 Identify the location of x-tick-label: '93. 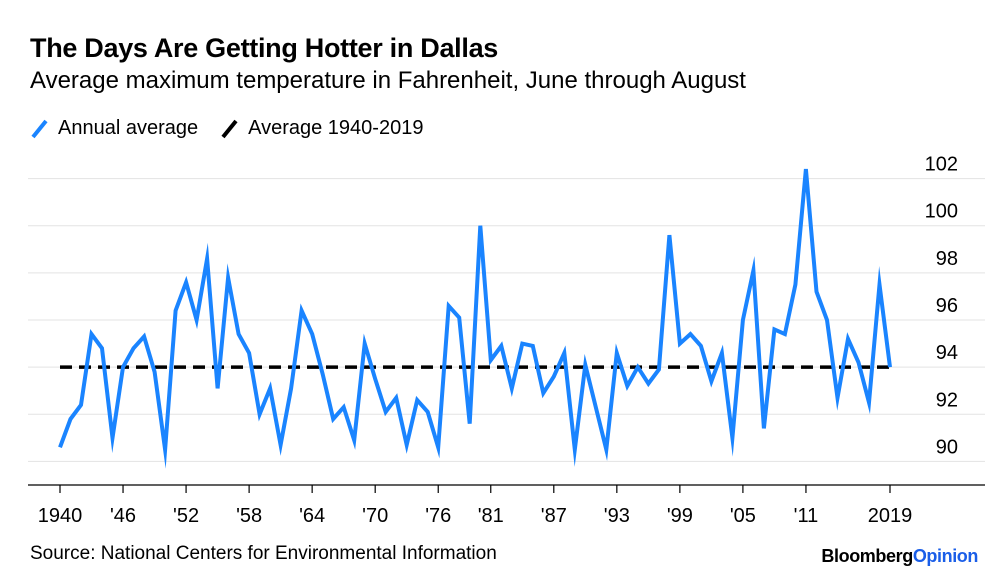
(617, 516).